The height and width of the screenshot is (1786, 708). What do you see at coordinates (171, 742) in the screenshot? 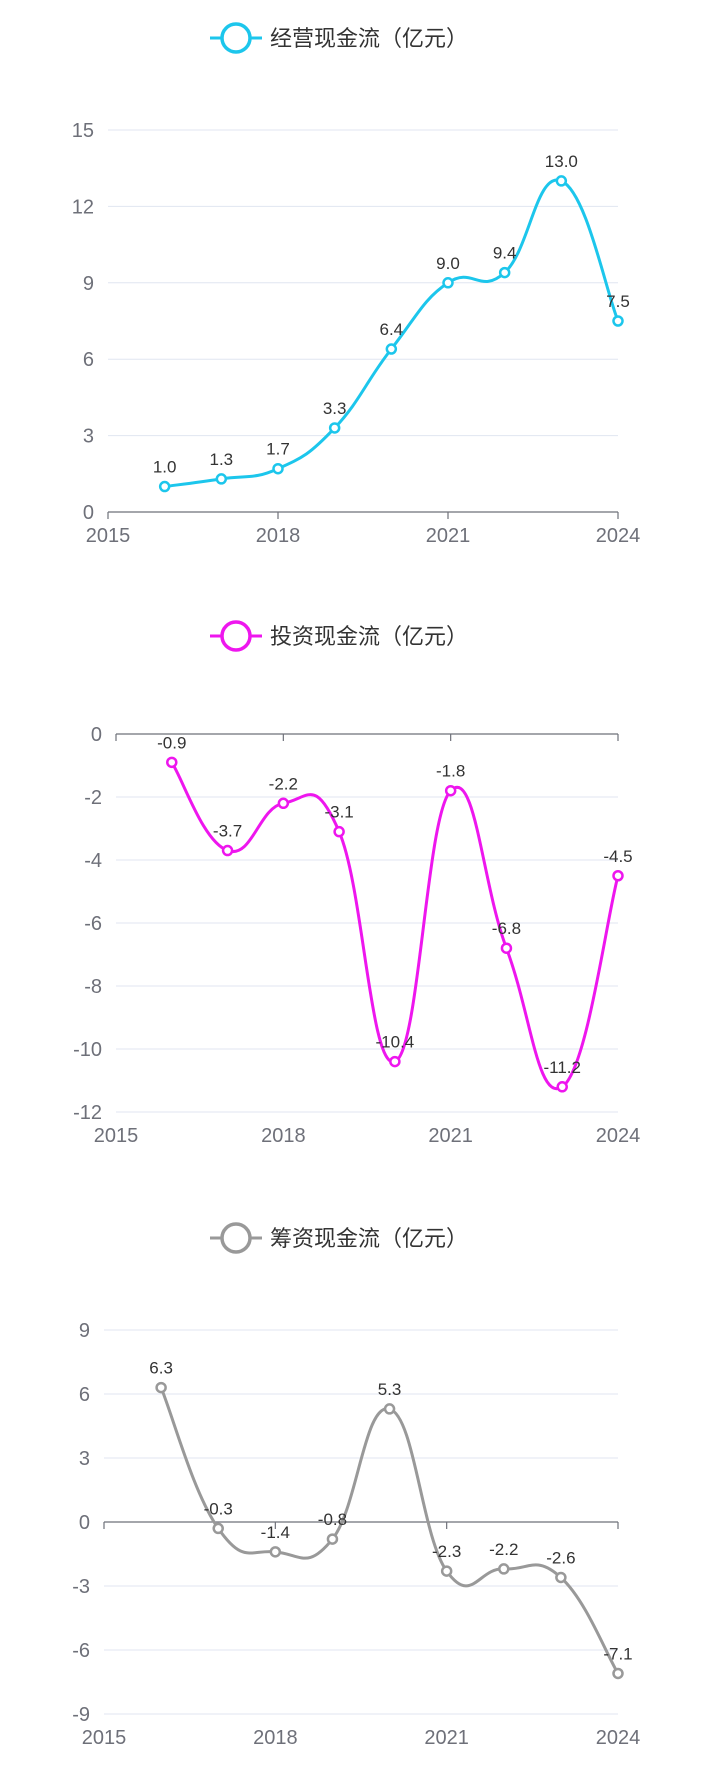
I see `data-label: -0.9` at bounding box center [171, 742].